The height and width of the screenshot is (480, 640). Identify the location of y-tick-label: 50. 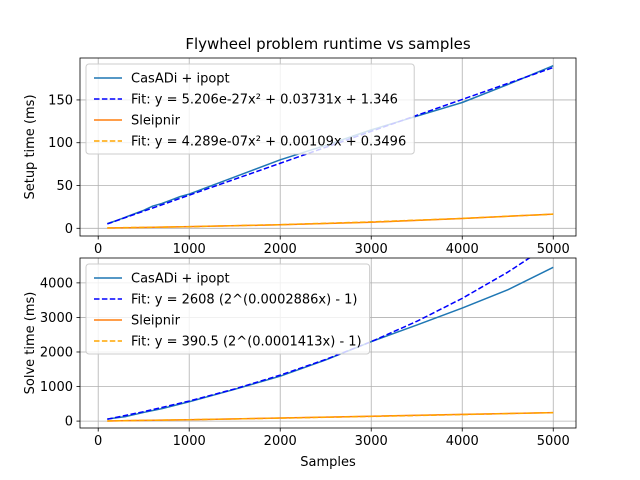
(64, 186).